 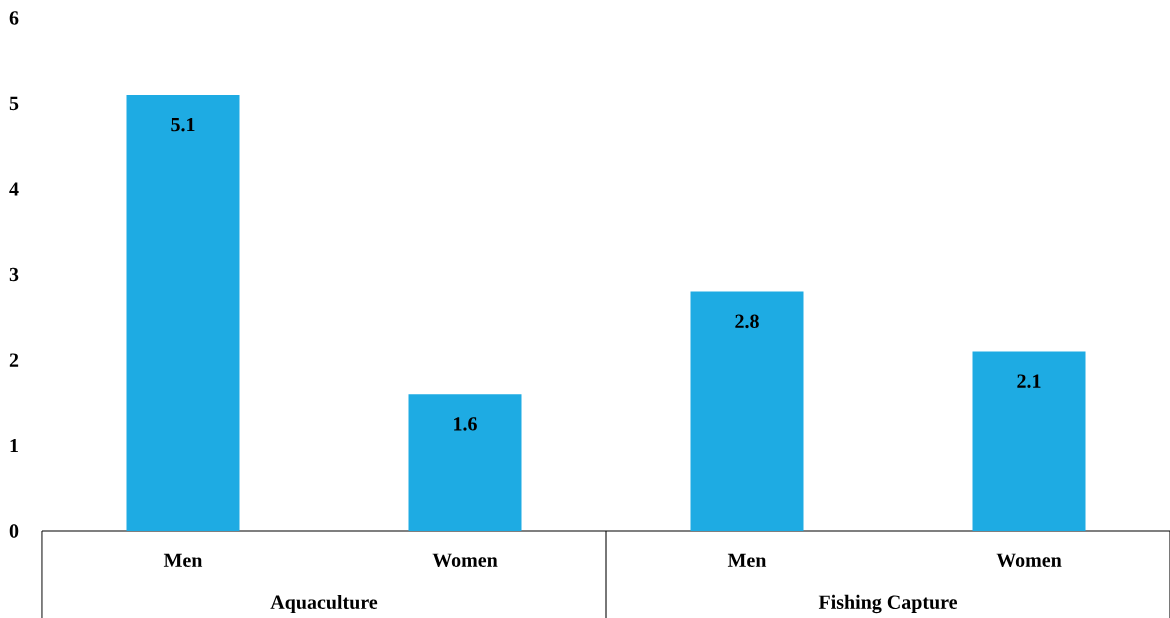 I want to click on data-label: 2.1, so click(x=1029, y=381).